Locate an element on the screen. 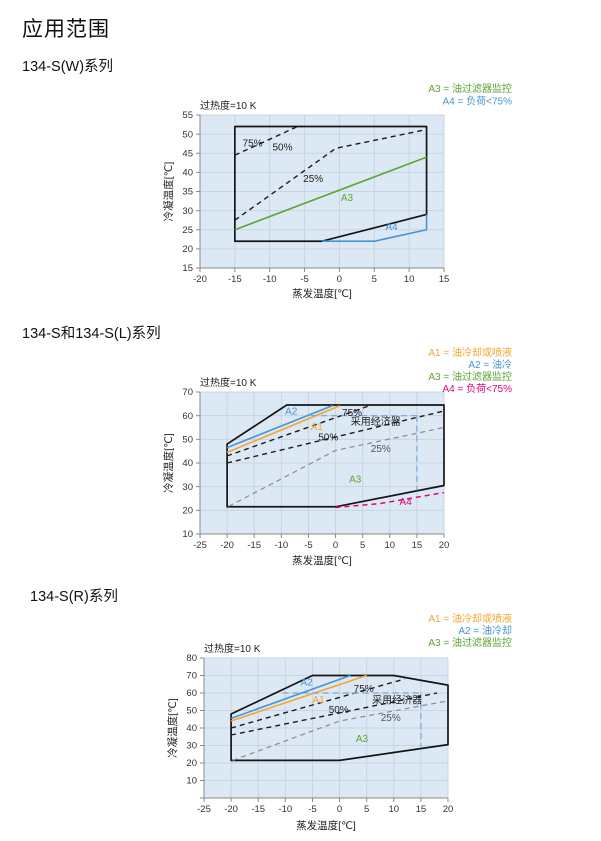 This screenshot has width=601, height=841. legend-entry: A2 = 油冷却 is located at coordinates (485, 630).